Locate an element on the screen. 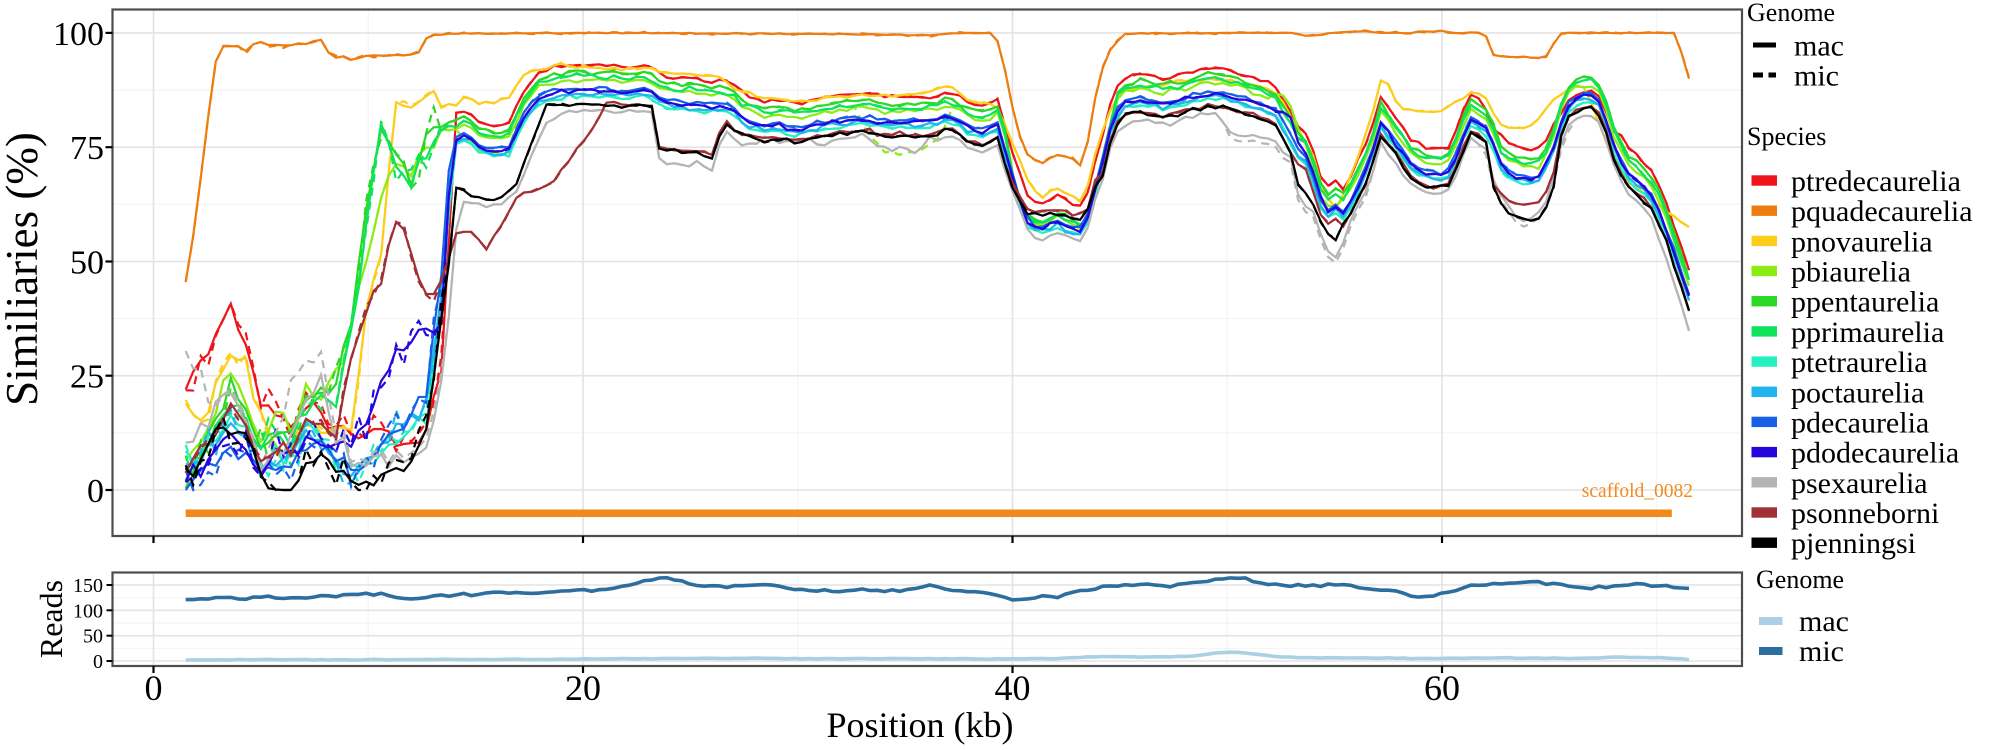 The image size is (2000, 750). svg-text: pbiaurelia is located at coordinates (1851, 272).